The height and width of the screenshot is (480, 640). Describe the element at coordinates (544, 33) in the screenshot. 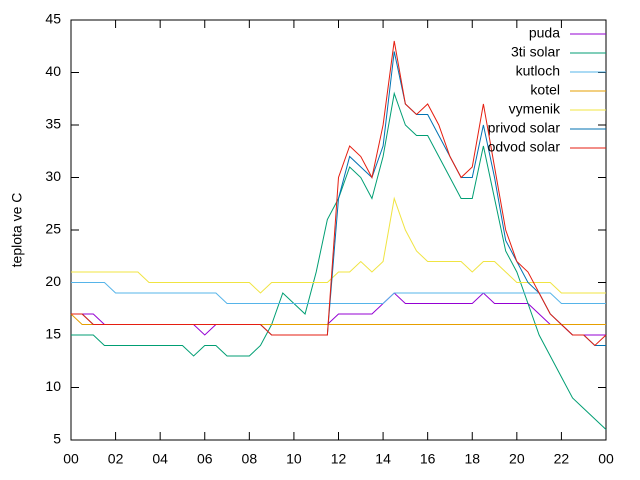

I see `legend-label: puda` at that location.